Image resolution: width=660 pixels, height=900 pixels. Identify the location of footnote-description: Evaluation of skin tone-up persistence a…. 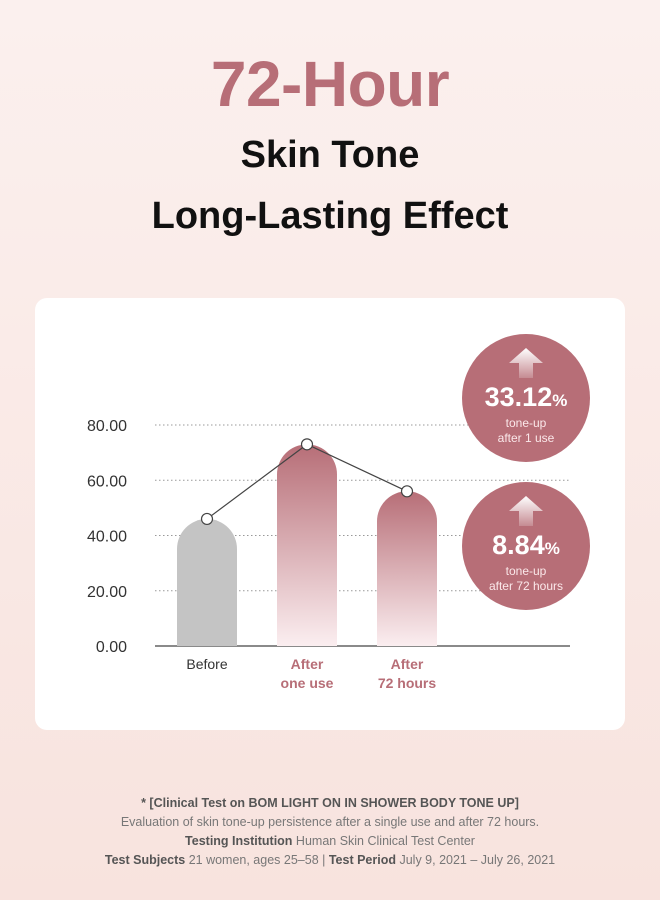
(330, 822).